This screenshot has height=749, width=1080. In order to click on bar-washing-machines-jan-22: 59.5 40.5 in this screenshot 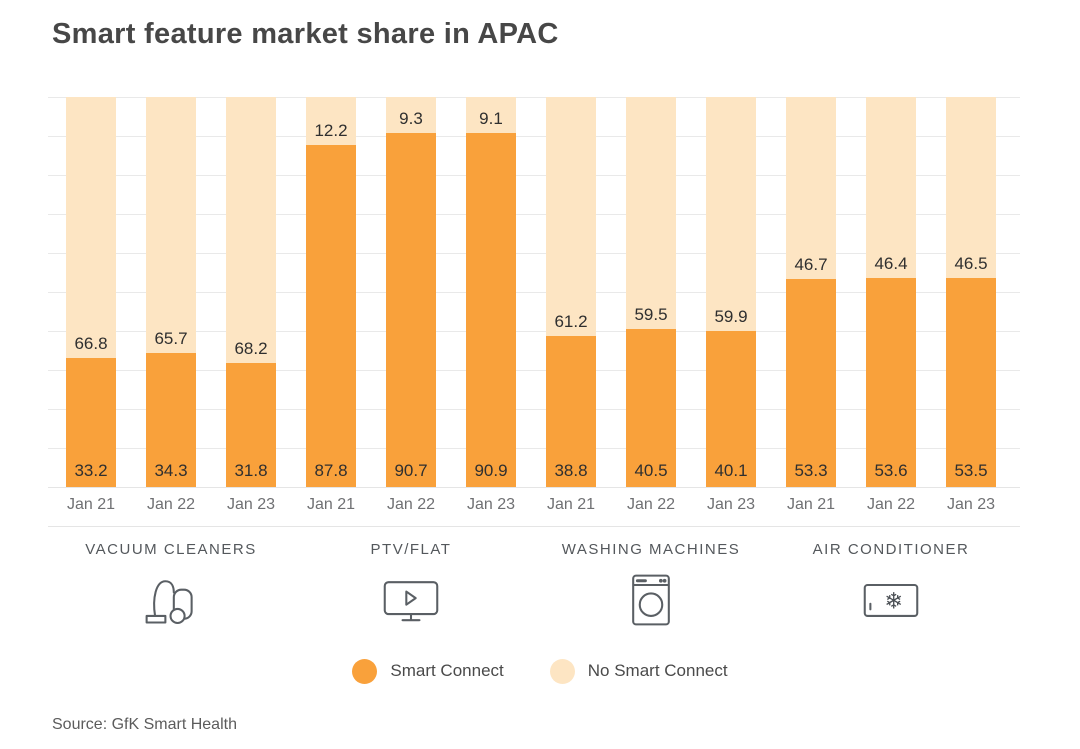, I will do `click(651, 292)`.